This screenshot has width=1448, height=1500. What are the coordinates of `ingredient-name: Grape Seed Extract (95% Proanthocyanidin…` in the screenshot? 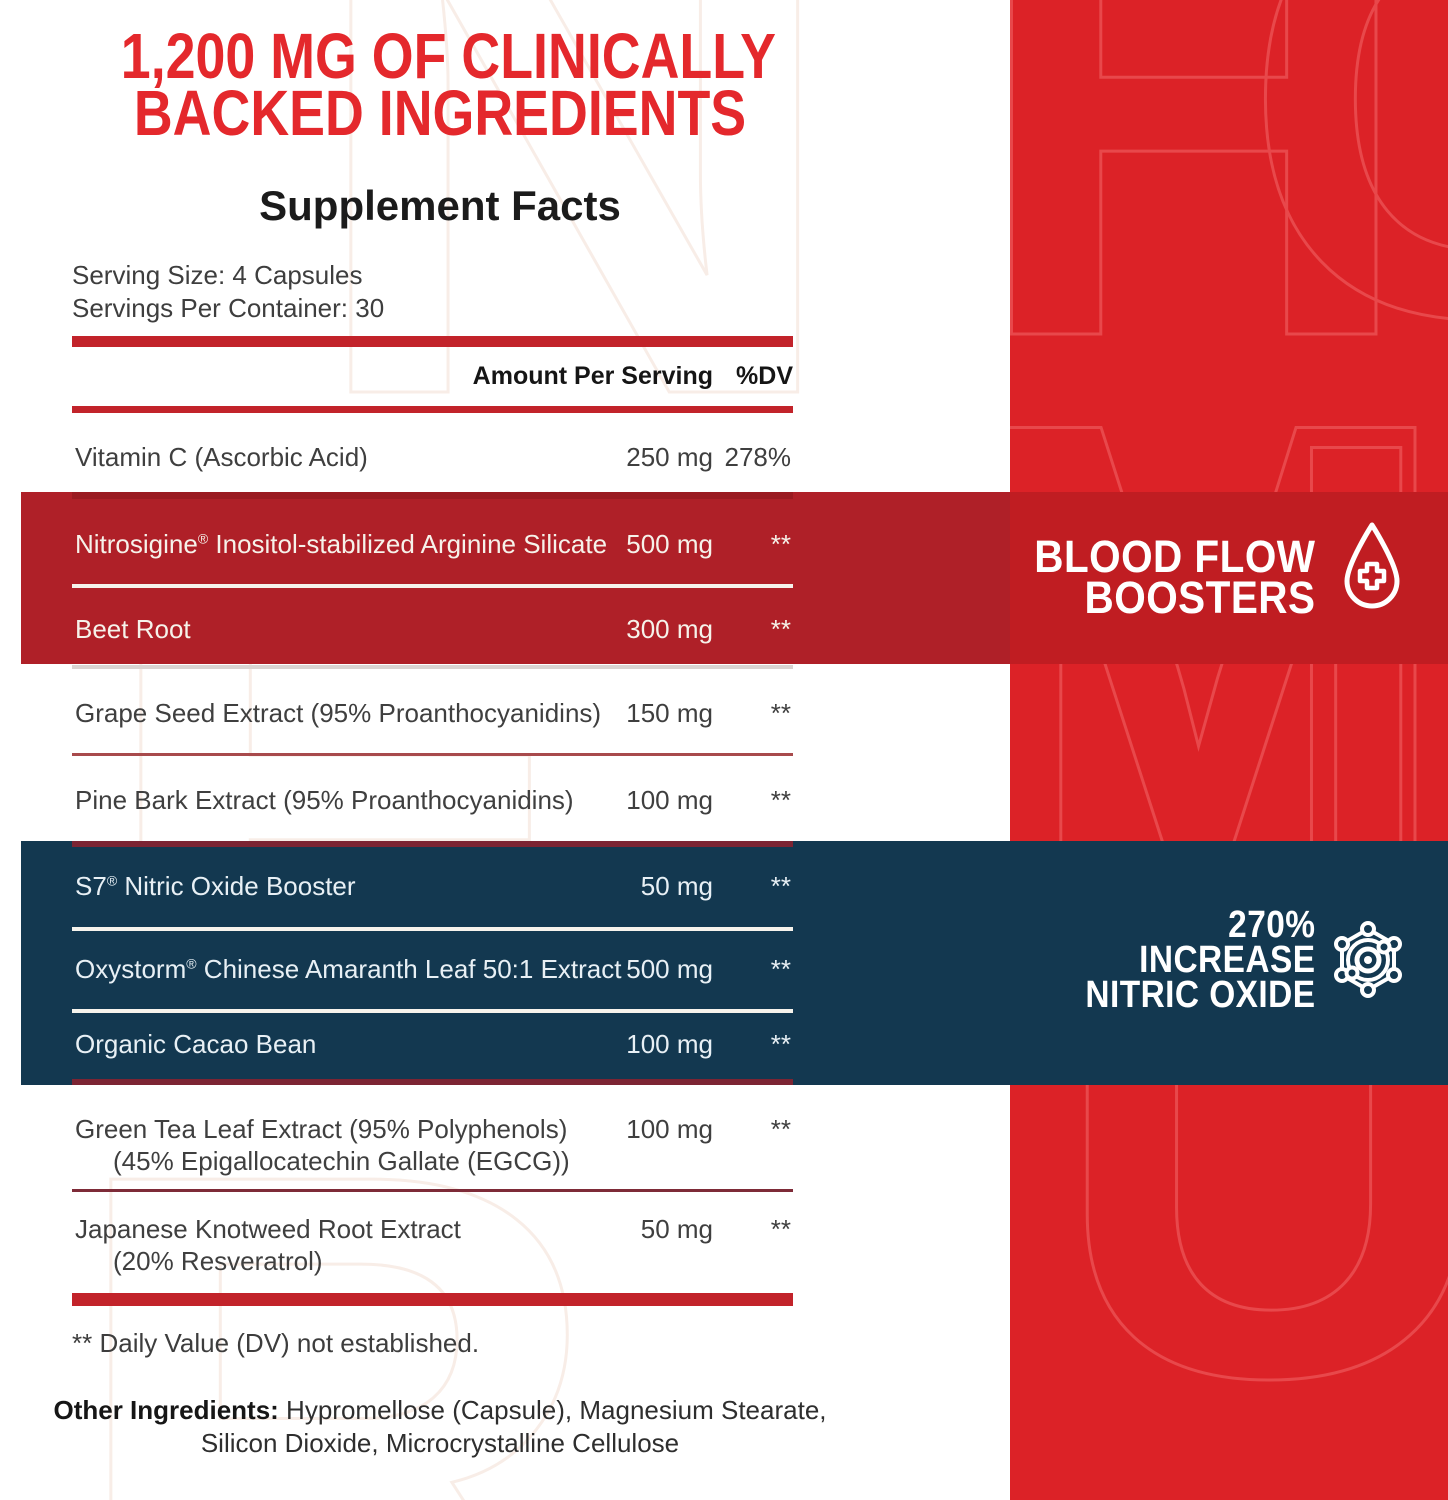 It's located at (338, 713).